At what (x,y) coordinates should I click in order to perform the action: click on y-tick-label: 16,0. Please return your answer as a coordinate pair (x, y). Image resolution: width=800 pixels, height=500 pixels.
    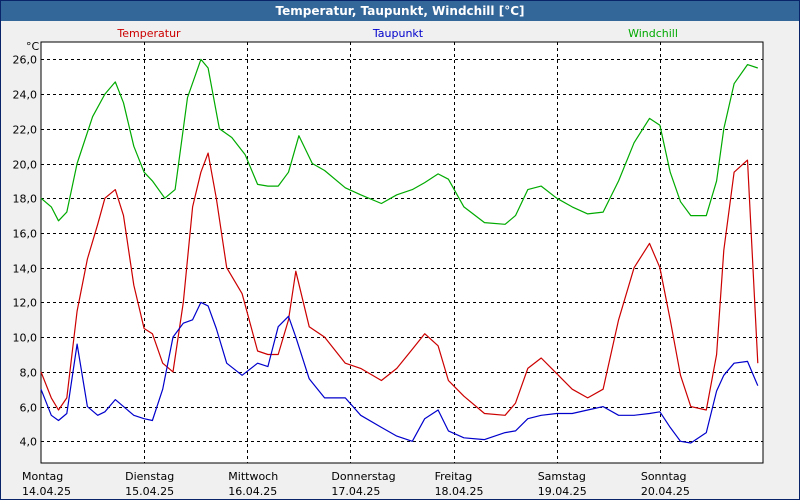
    Looking at the image, I should click on (25, 234).